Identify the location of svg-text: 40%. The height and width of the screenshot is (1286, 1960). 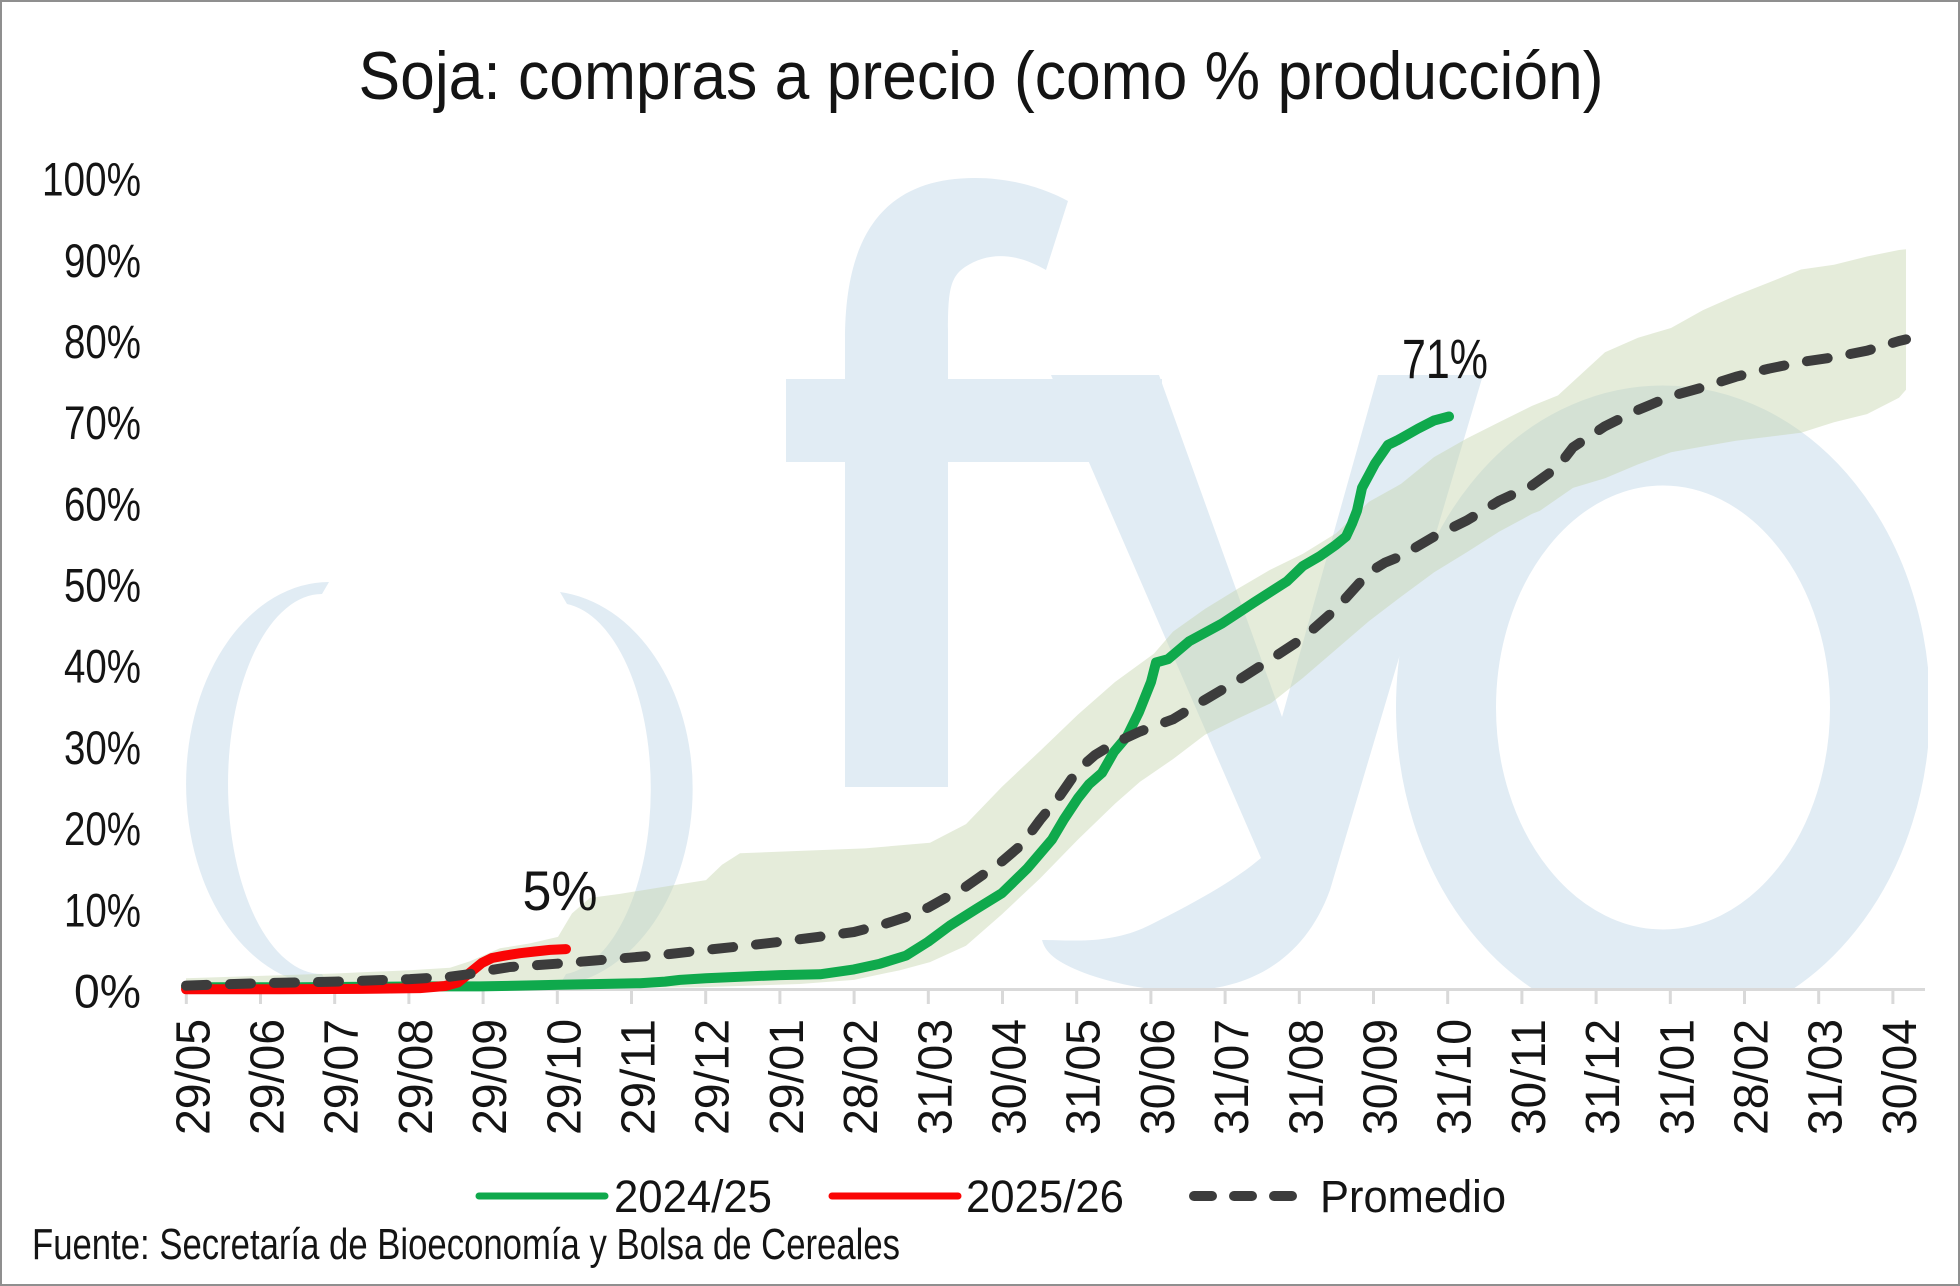
(102, 666).